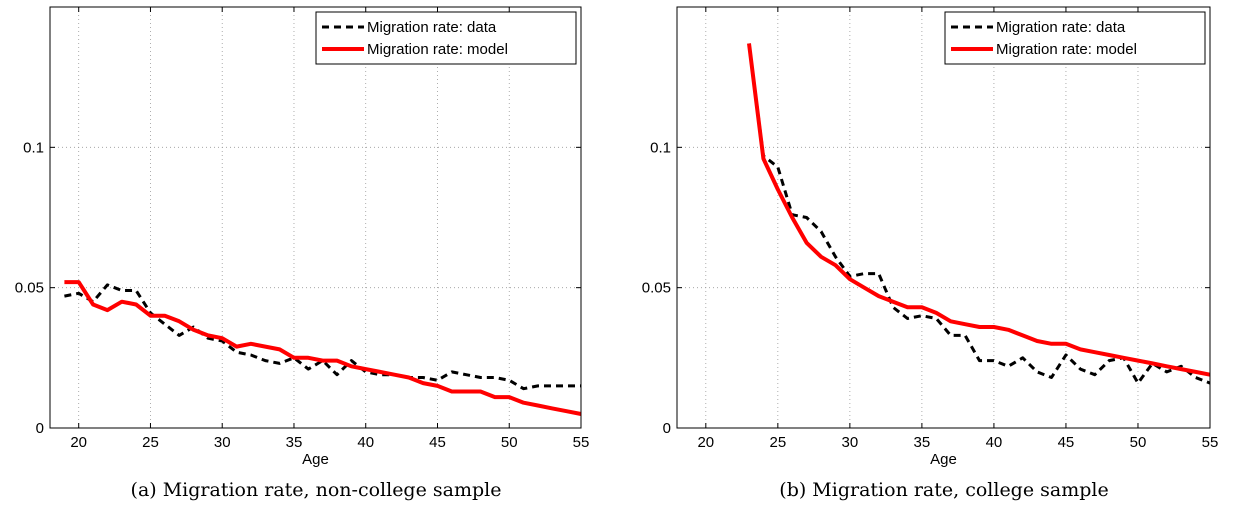  Describe the element at coordinates (322, 337) in the screenshot. I see `series-line-data` at that location.